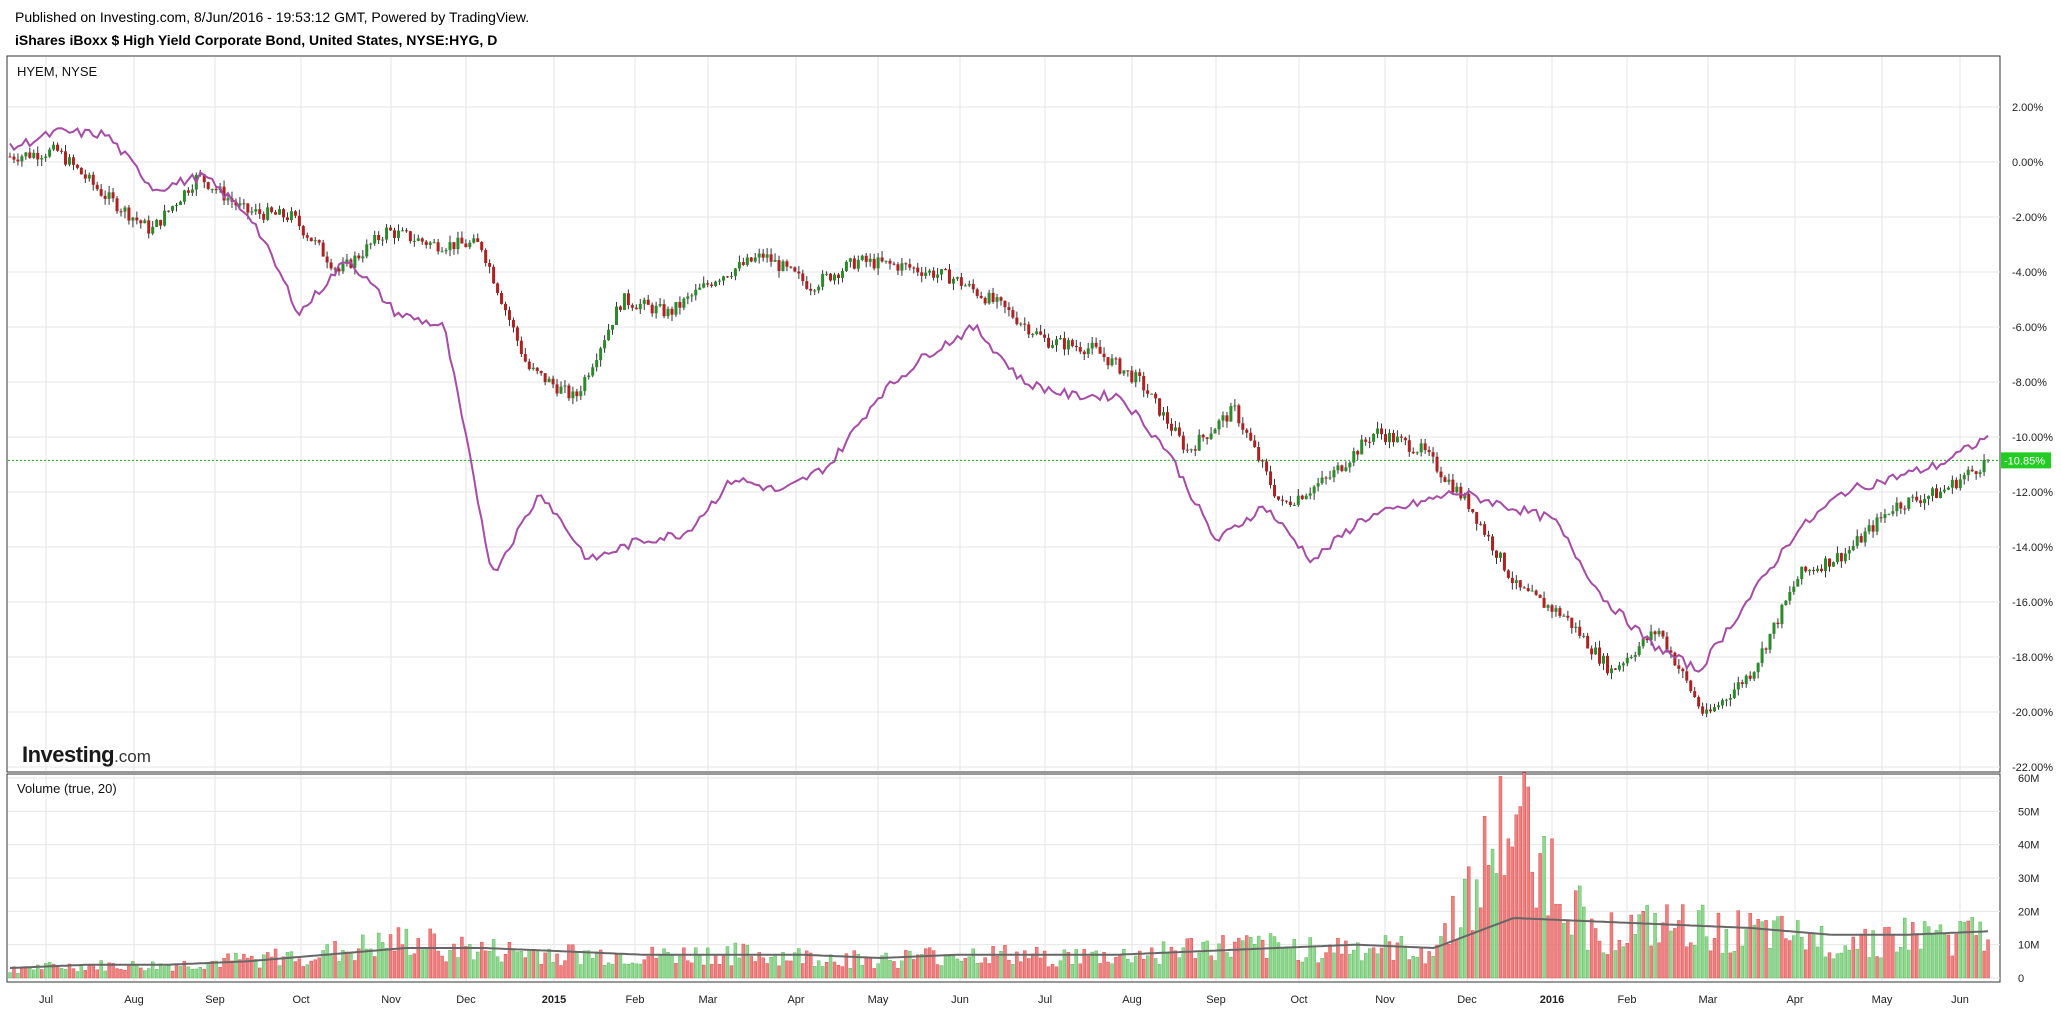  I want to click on price-tick-label: -18.00%, so click(2032, 658).